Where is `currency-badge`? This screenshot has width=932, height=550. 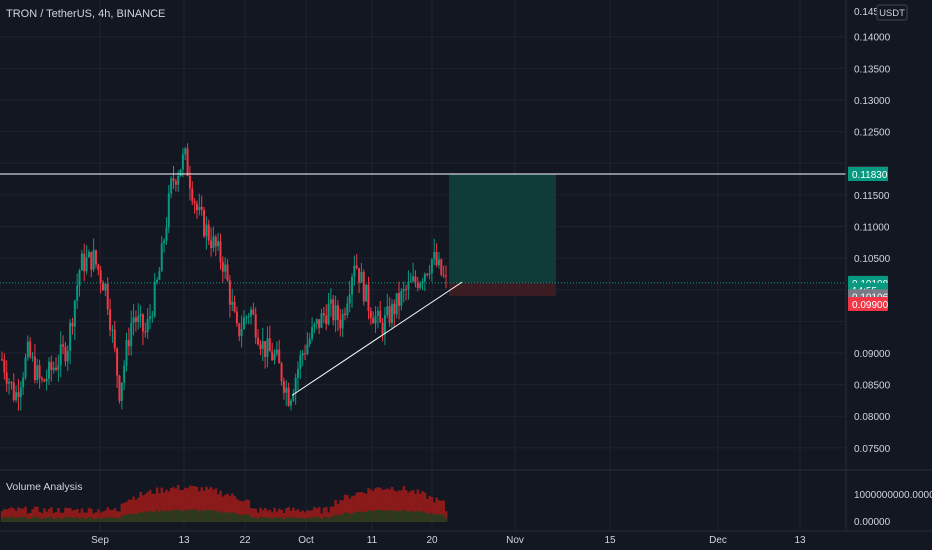 currency-badge is located at coordinates (892, 12).